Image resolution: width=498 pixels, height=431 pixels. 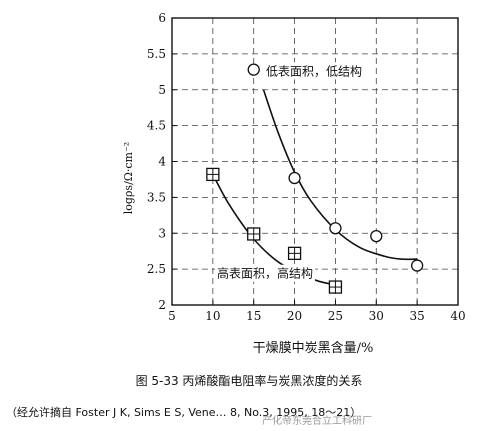 What do you see at coordinates (162, 305) in the screenshot?
I see `y-tick-label: 2` at bounding box center [162, 305].